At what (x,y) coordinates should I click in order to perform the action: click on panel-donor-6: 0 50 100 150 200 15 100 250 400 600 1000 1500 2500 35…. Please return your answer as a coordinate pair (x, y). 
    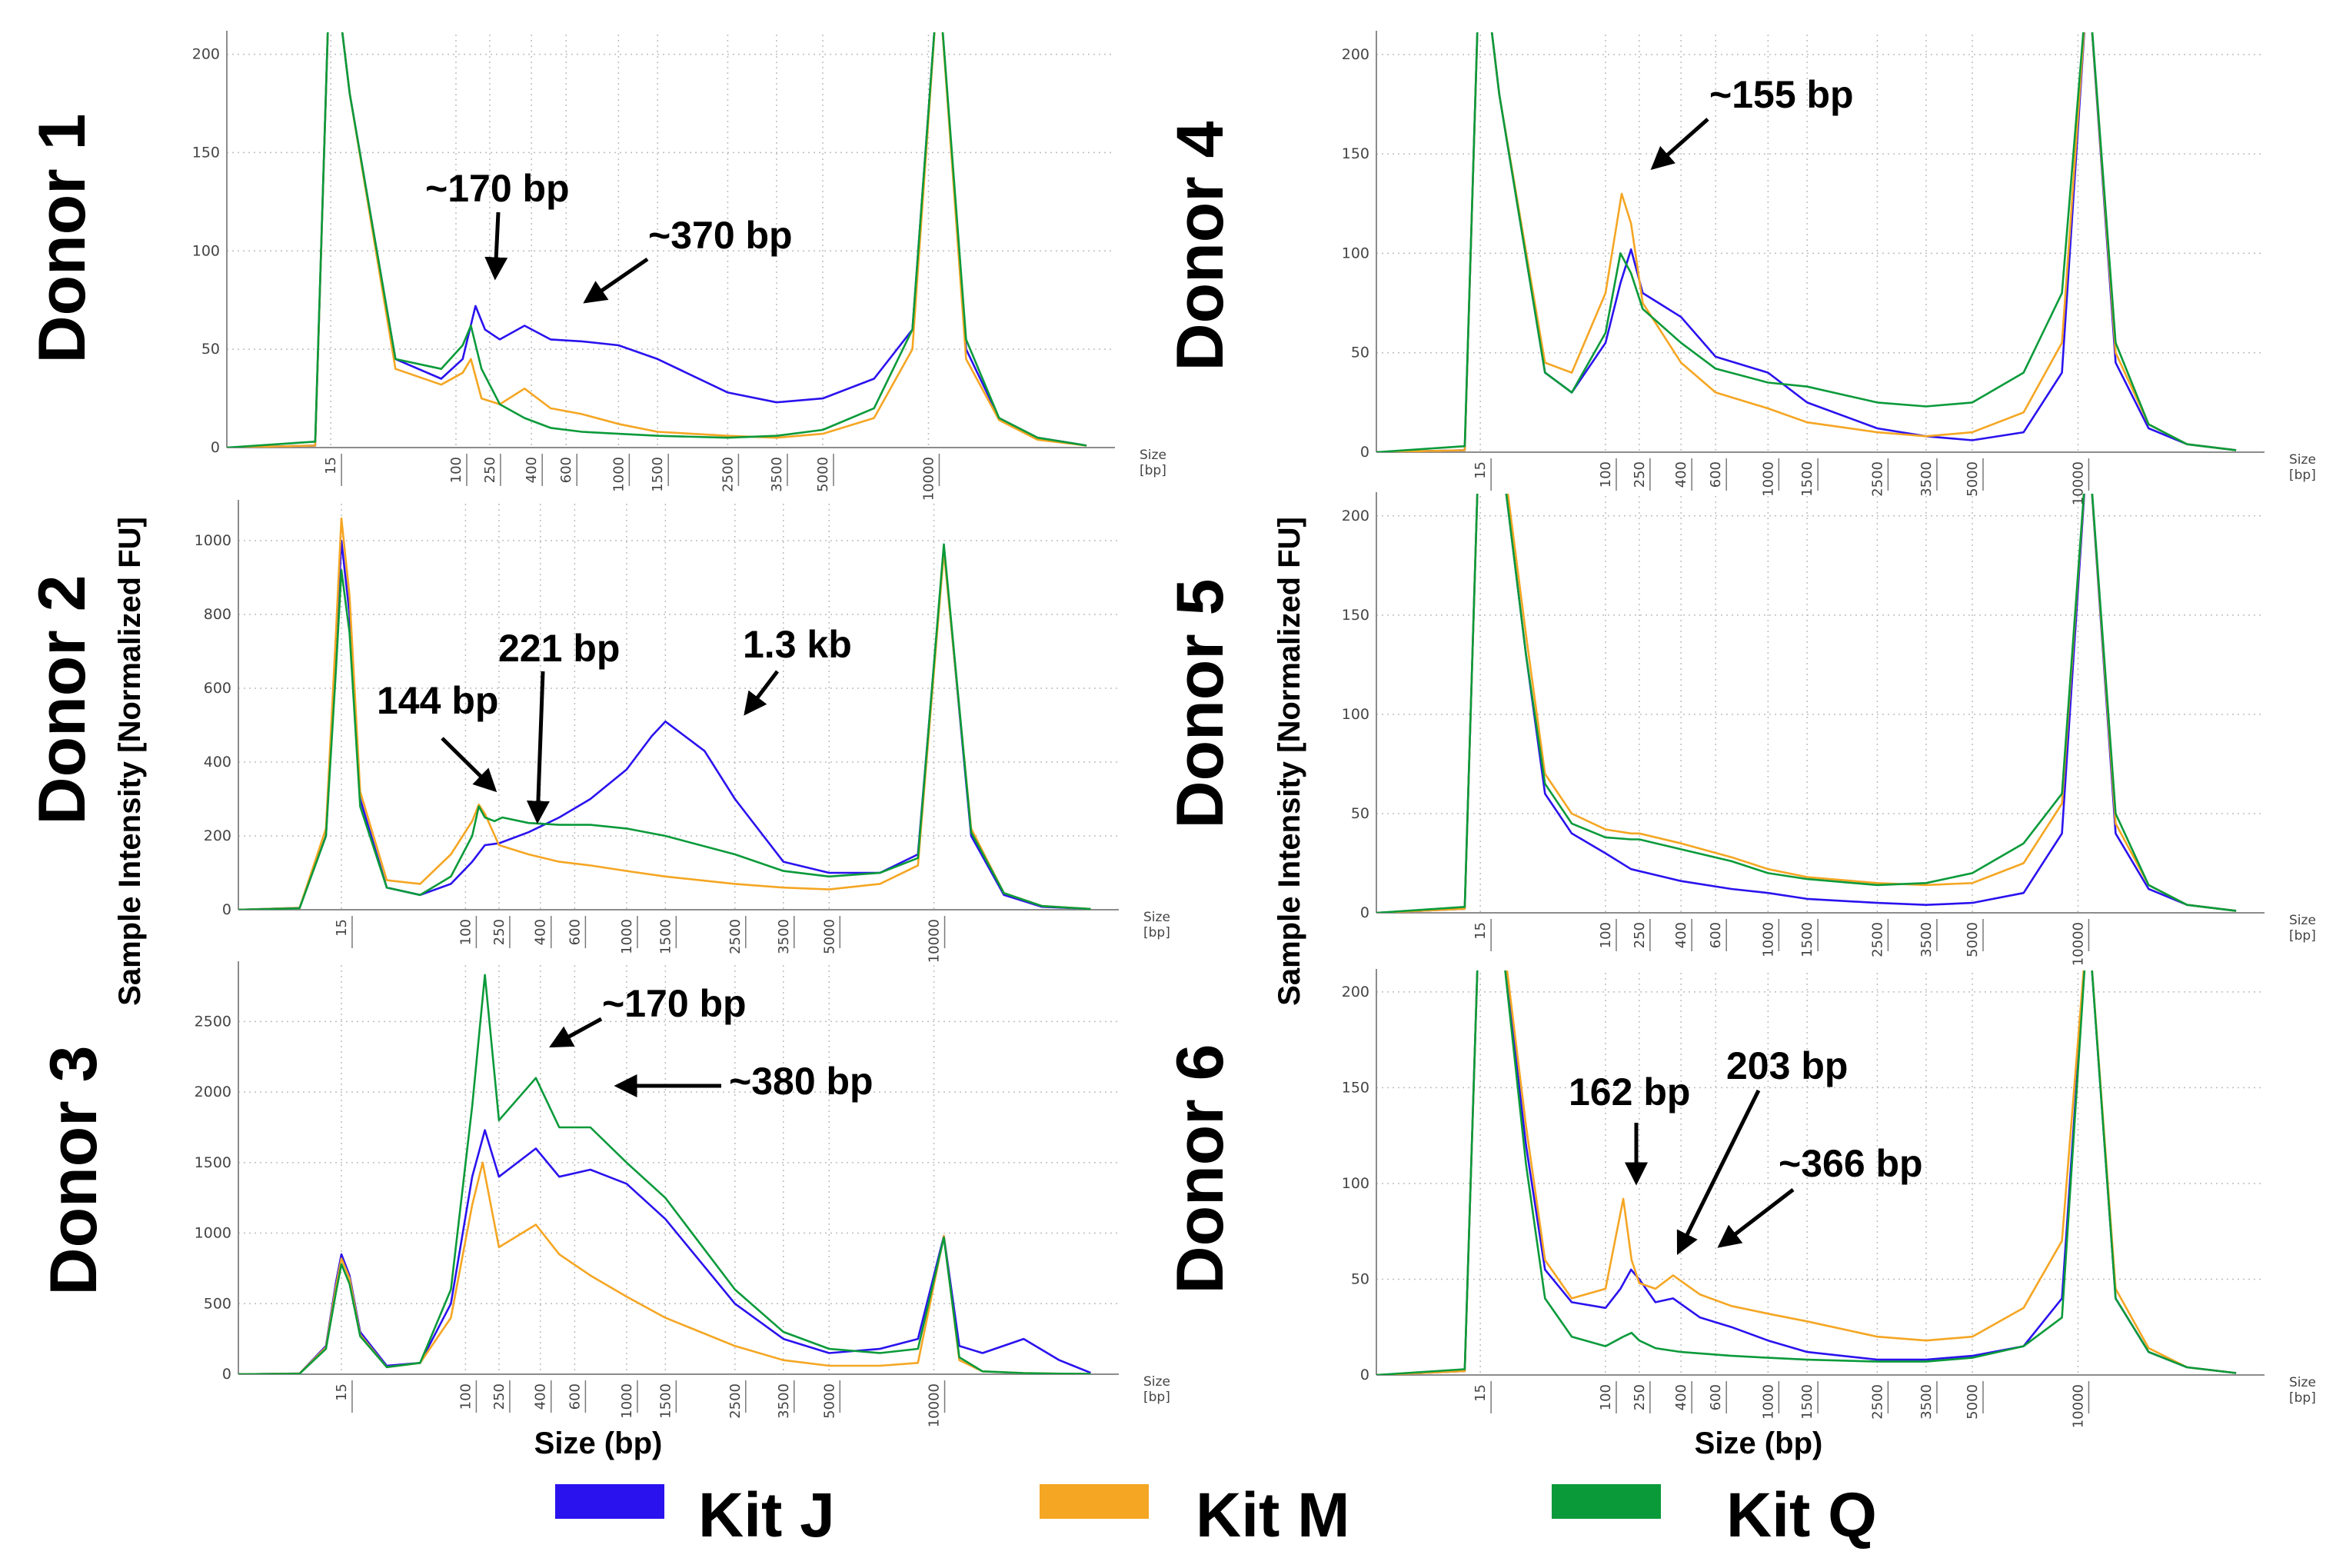
    Looking at the image, I should click on (1739, 1198).